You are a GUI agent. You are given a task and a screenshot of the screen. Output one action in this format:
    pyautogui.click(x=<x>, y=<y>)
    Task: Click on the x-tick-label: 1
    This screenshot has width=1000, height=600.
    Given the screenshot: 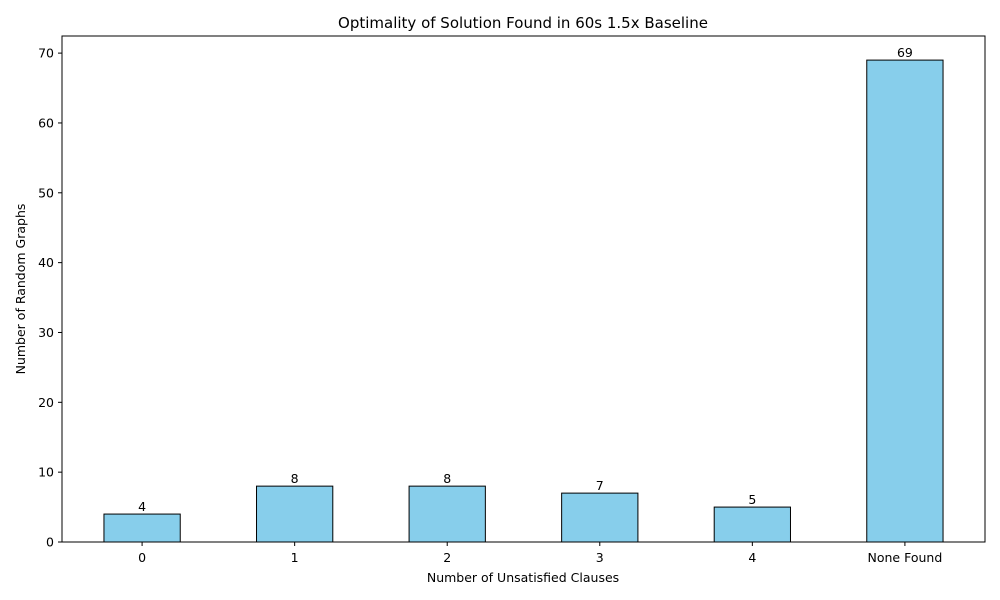 What is the action you would take?
    pyautogui.click(x=295, y=557)
    